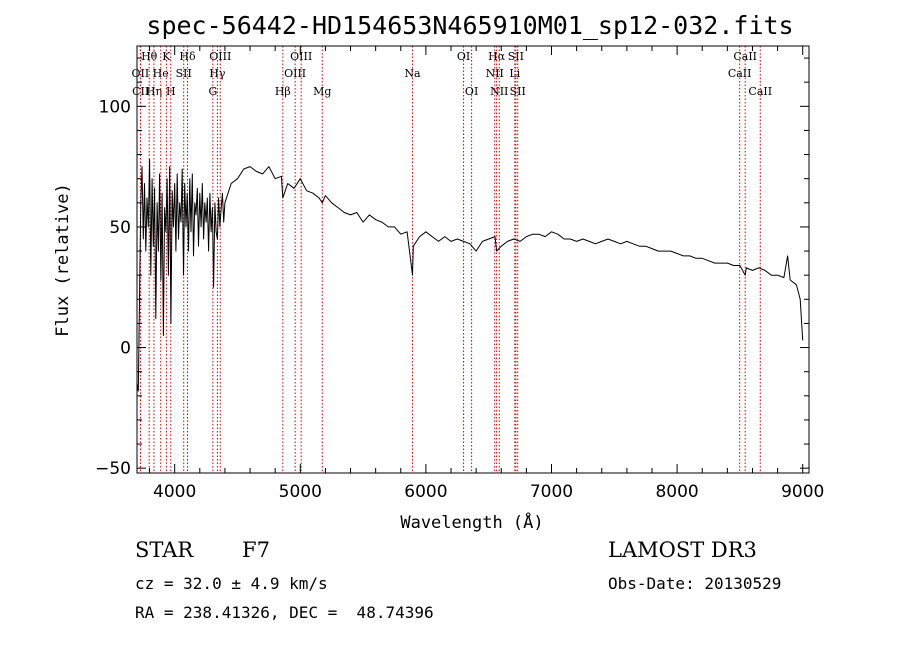  Describe the element at coordinates (161, 73) in the screenshot. I see `spectral-line-label: He` at that location.